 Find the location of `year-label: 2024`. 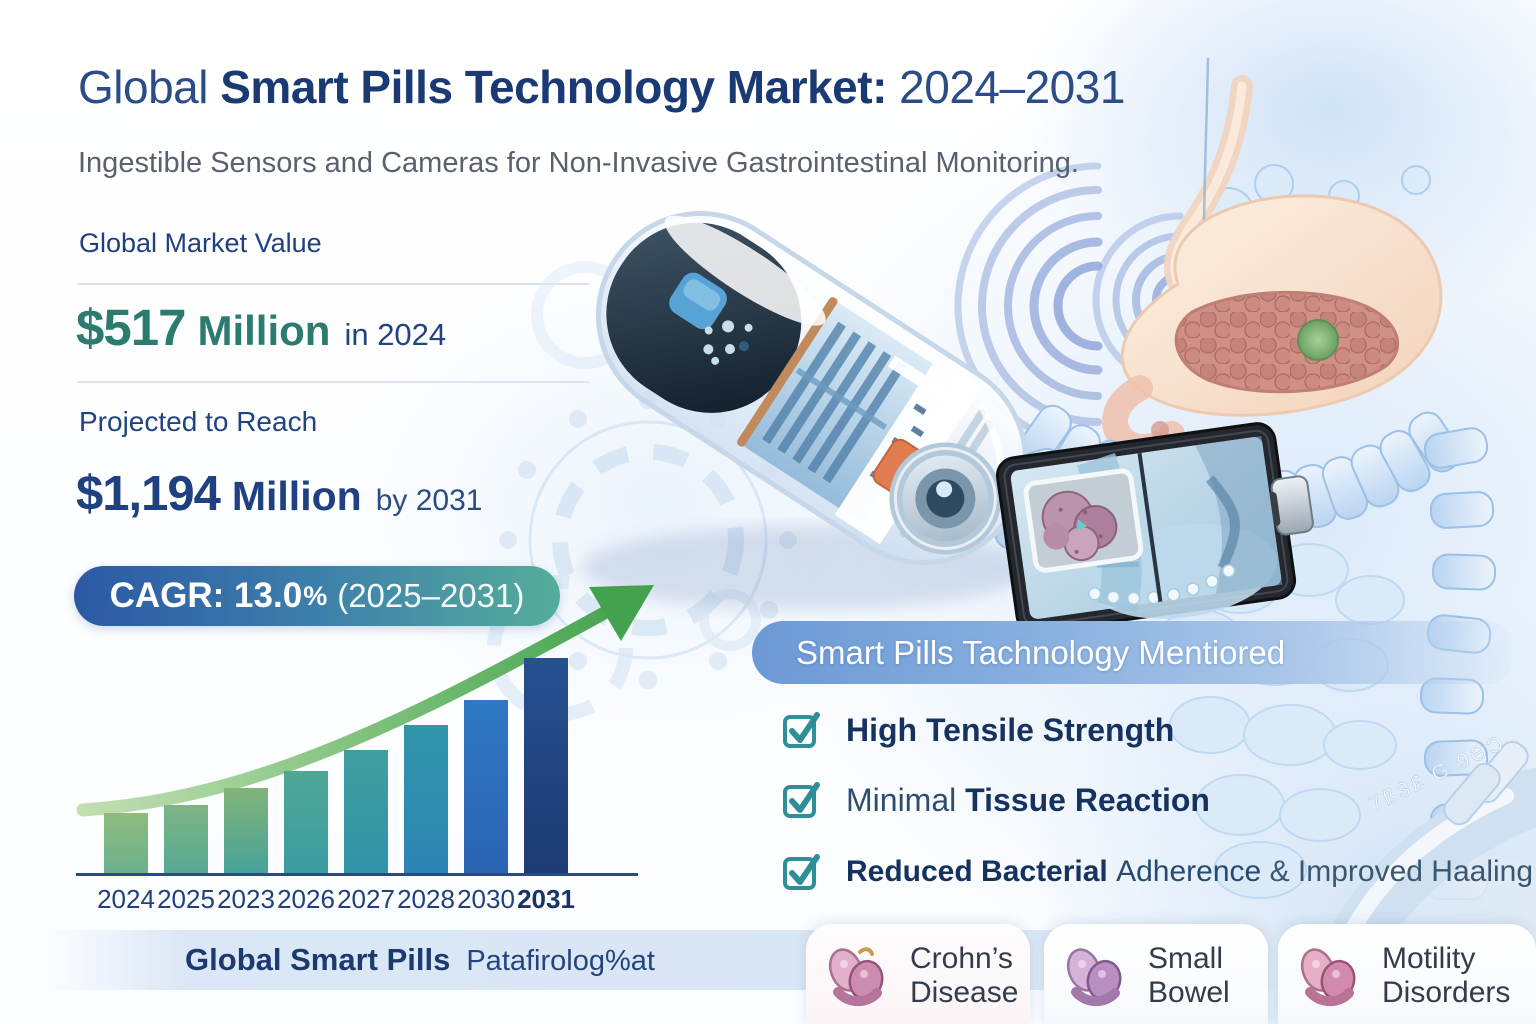

year-label: 2024 is located at coordinates (126, 899).